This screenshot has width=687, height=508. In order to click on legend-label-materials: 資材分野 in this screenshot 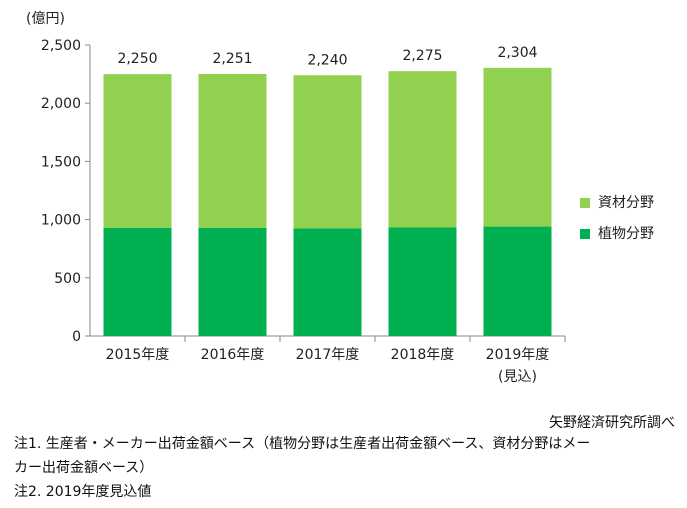, I will do `click(626, 203)`.